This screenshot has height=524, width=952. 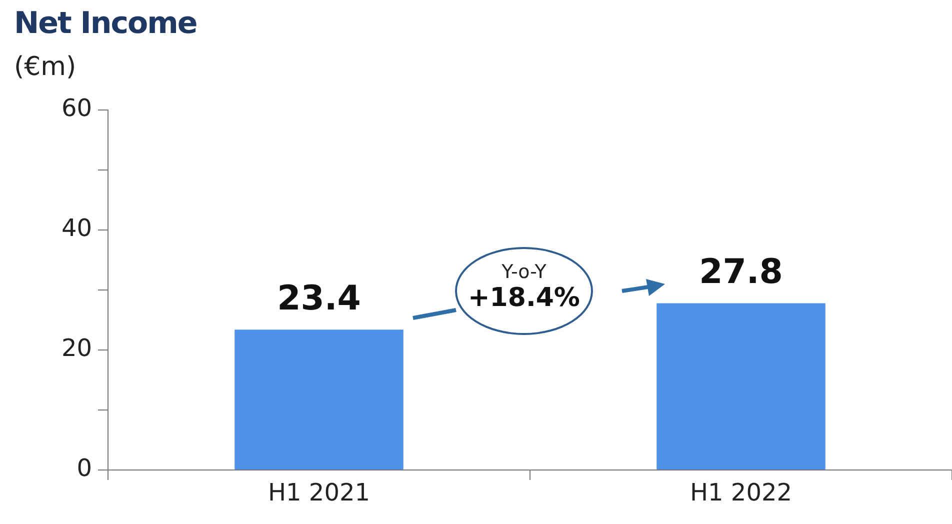 I want to click on annotation: +18.4%, so click(x=524, y=298).